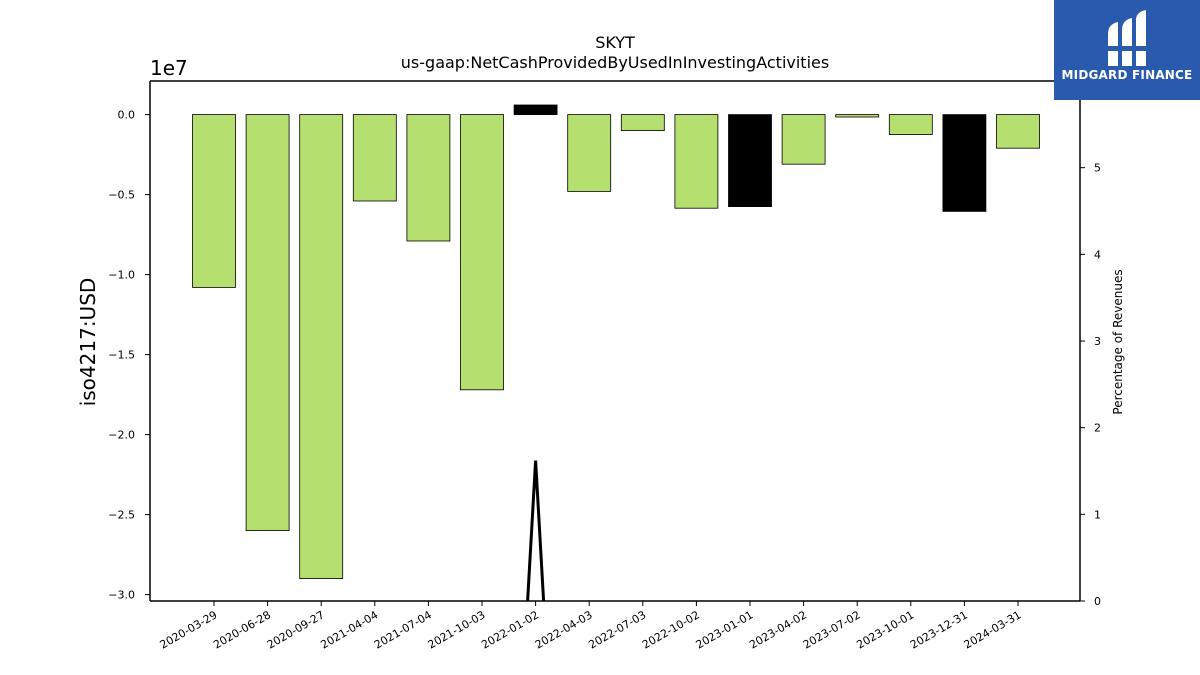 This screenshot has width=1200, height=675. Describe the element at coordinates (242, 629) in the screenshot. I see `x-tick-label: 2020-06-28` at that location.